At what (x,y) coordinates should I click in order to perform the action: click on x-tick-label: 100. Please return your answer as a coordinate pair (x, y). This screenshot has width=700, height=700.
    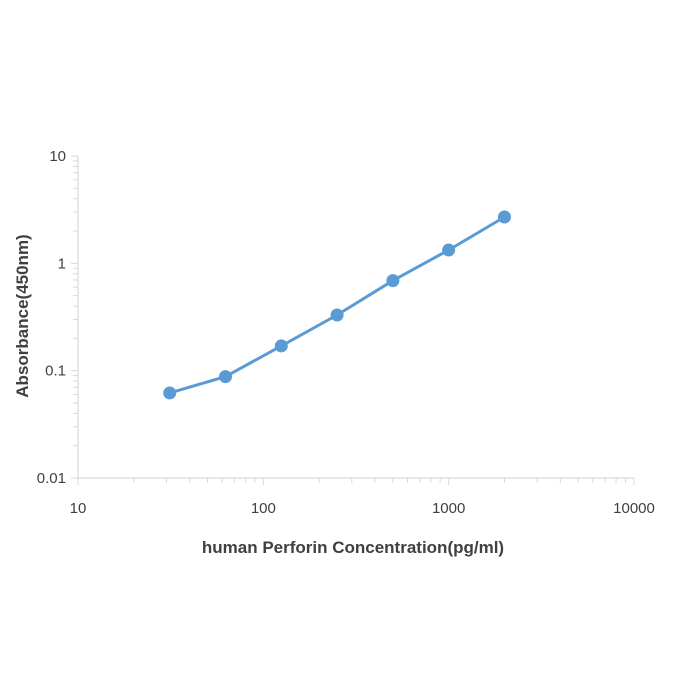
    Looking at the image, I should click on (263, 508).